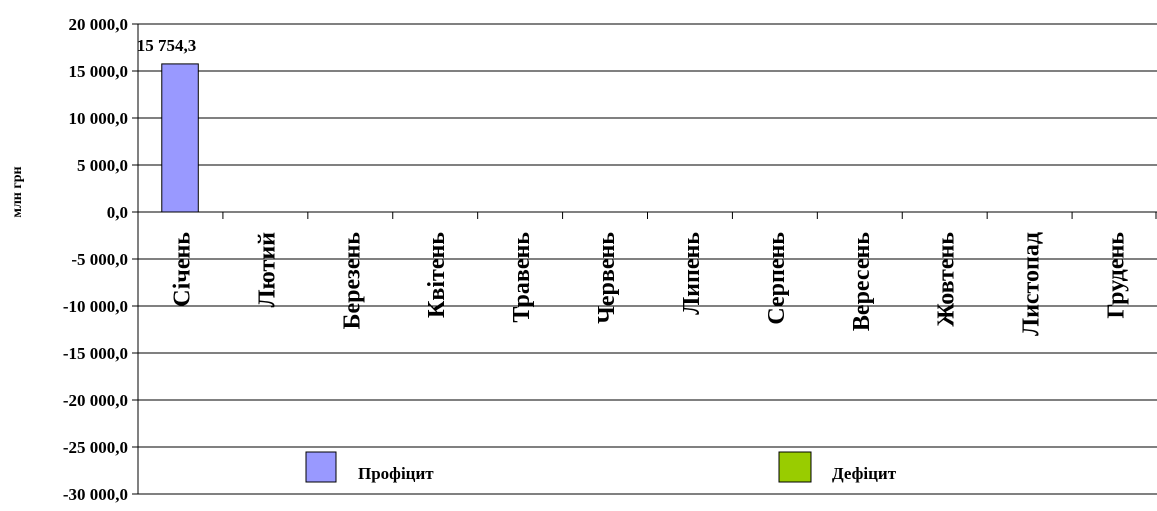 Image resolution: width=1157 pixels, height=511 pixels. What do you see at coordinates (95, 494) in the screenshot?
I see `y-tick-label: -30 000,0` at bounding box center [95, 494].